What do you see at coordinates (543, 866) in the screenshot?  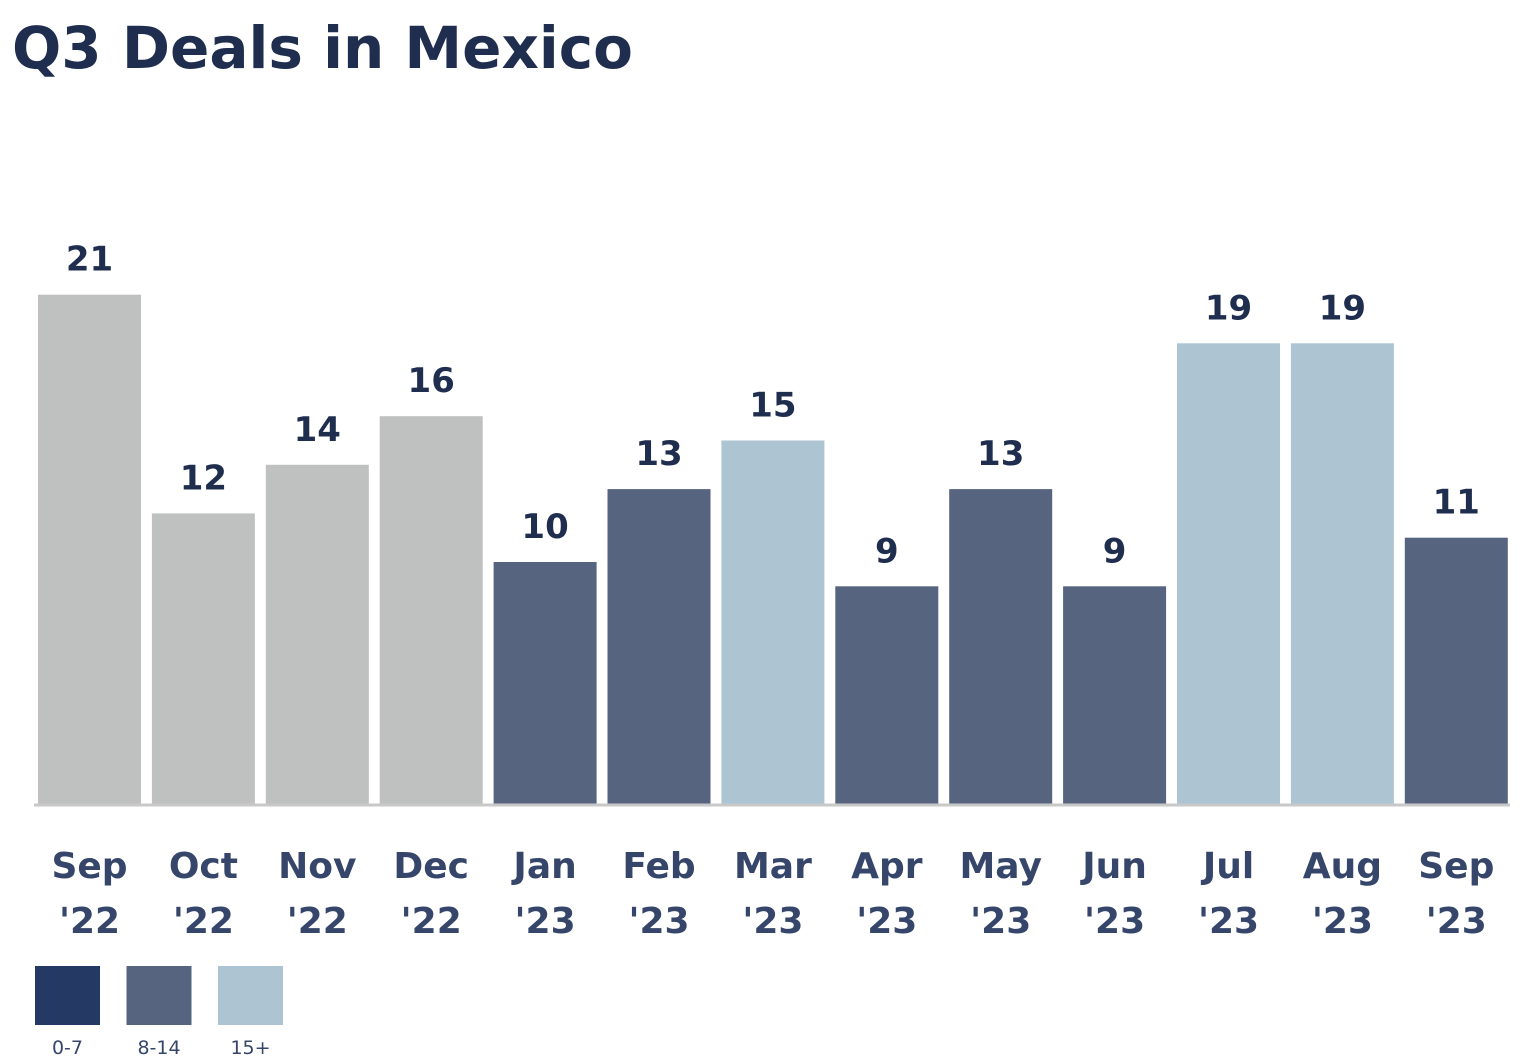 I see `x-tick-label-month: Jan` at bounding box center [543, 866].